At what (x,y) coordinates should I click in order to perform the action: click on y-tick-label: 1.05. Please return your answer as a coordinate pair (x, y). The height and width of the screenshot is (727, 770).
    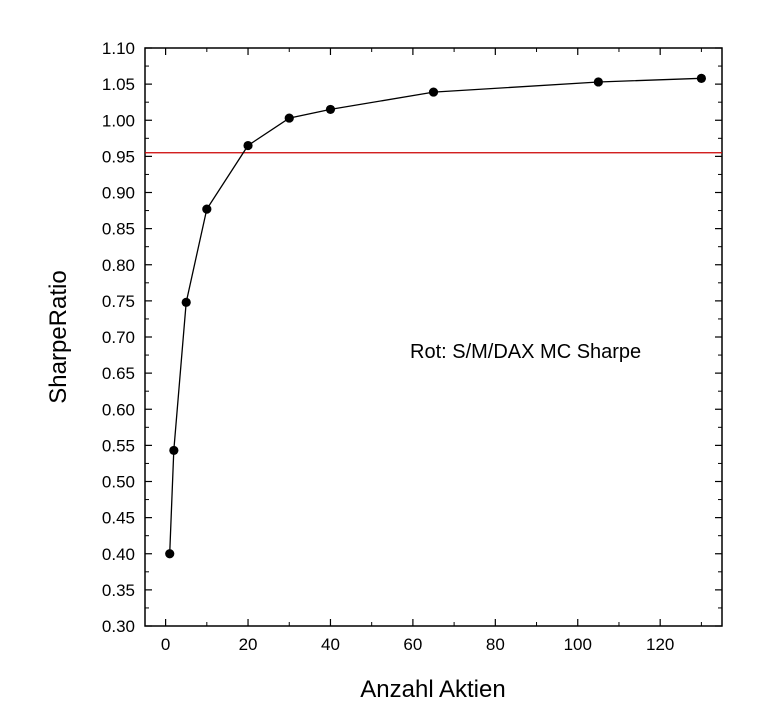
    Looking at the image, I should click on (118, 84).